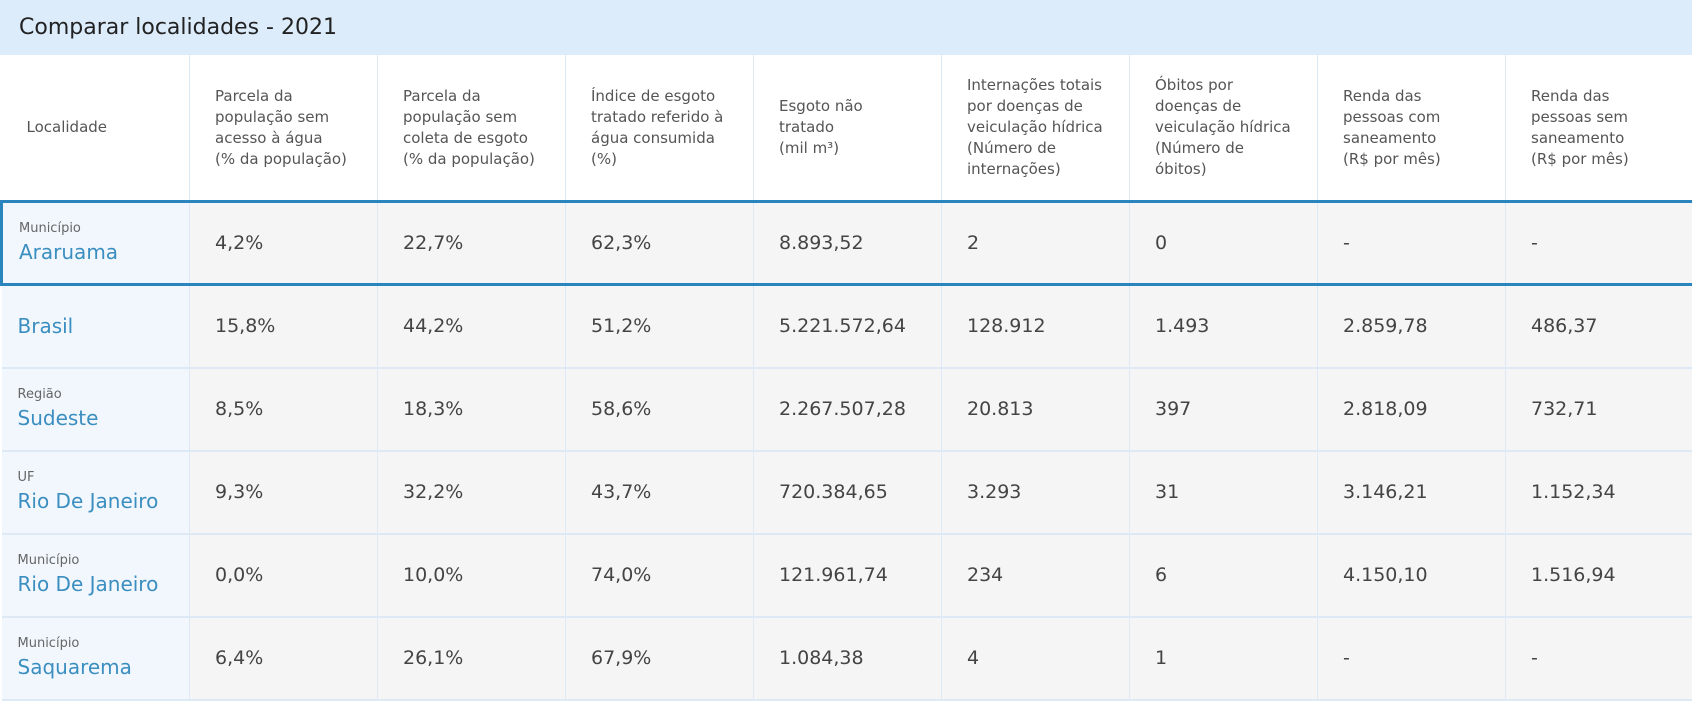 This screenshot has height=707, width=1692. What do you see at coordinates (283, 658) in the screenshot?
I see `data-cell: 6,4%` at bounding box center [283, 658].